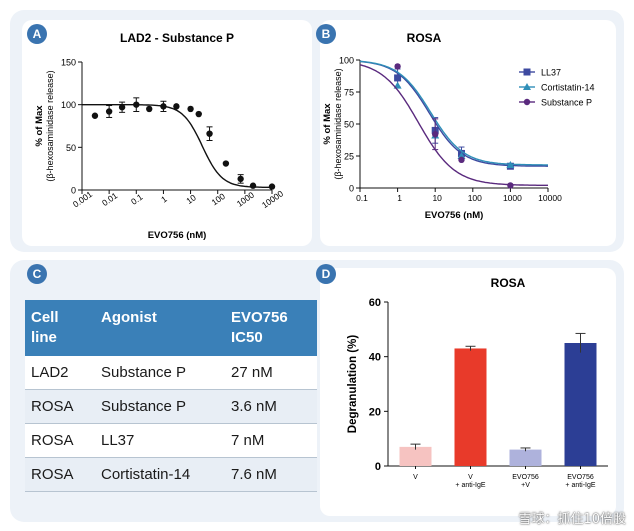  Describe the element at coordinates (566, 103) in the screenshot. I see `legend-label: Substance P` at that location.